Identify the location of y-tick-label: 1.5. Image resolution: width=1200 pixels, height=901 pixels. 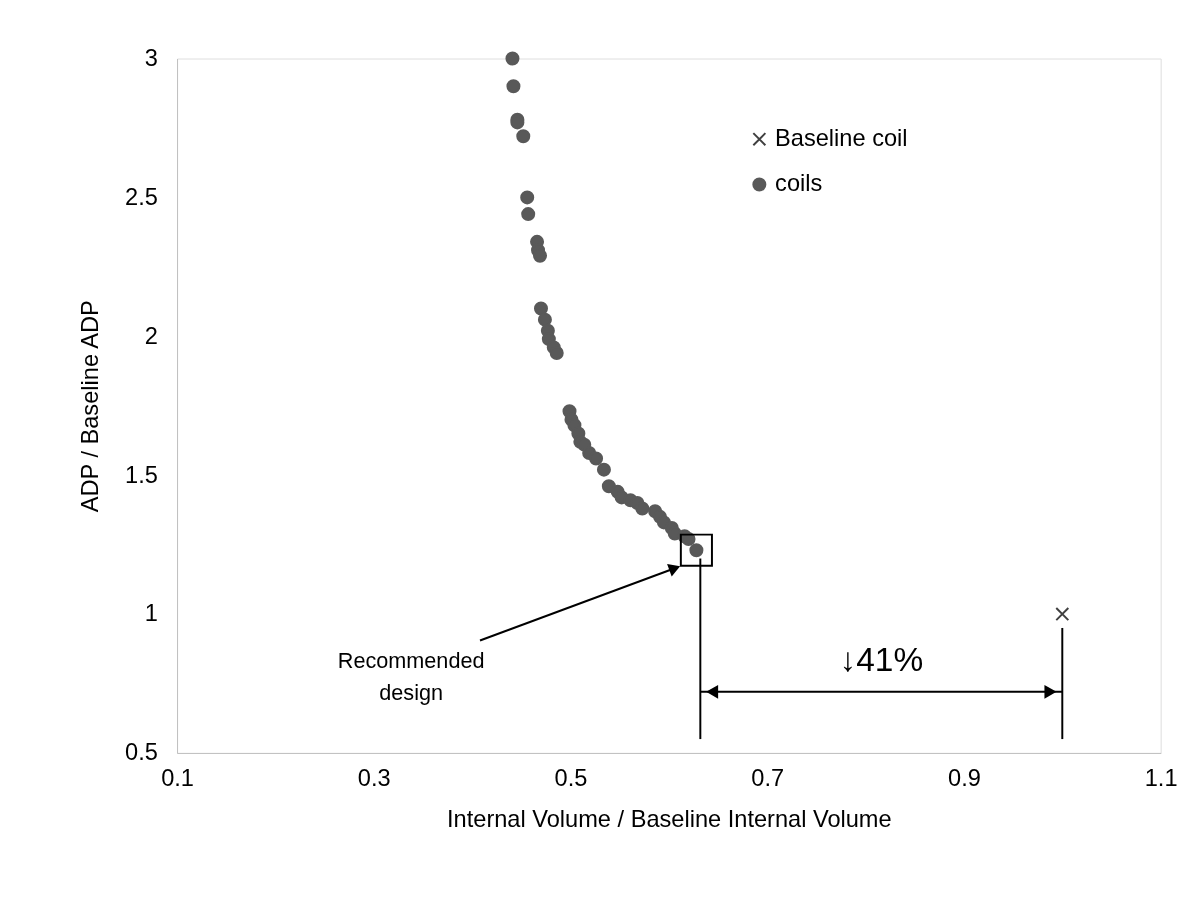
(141, 474).